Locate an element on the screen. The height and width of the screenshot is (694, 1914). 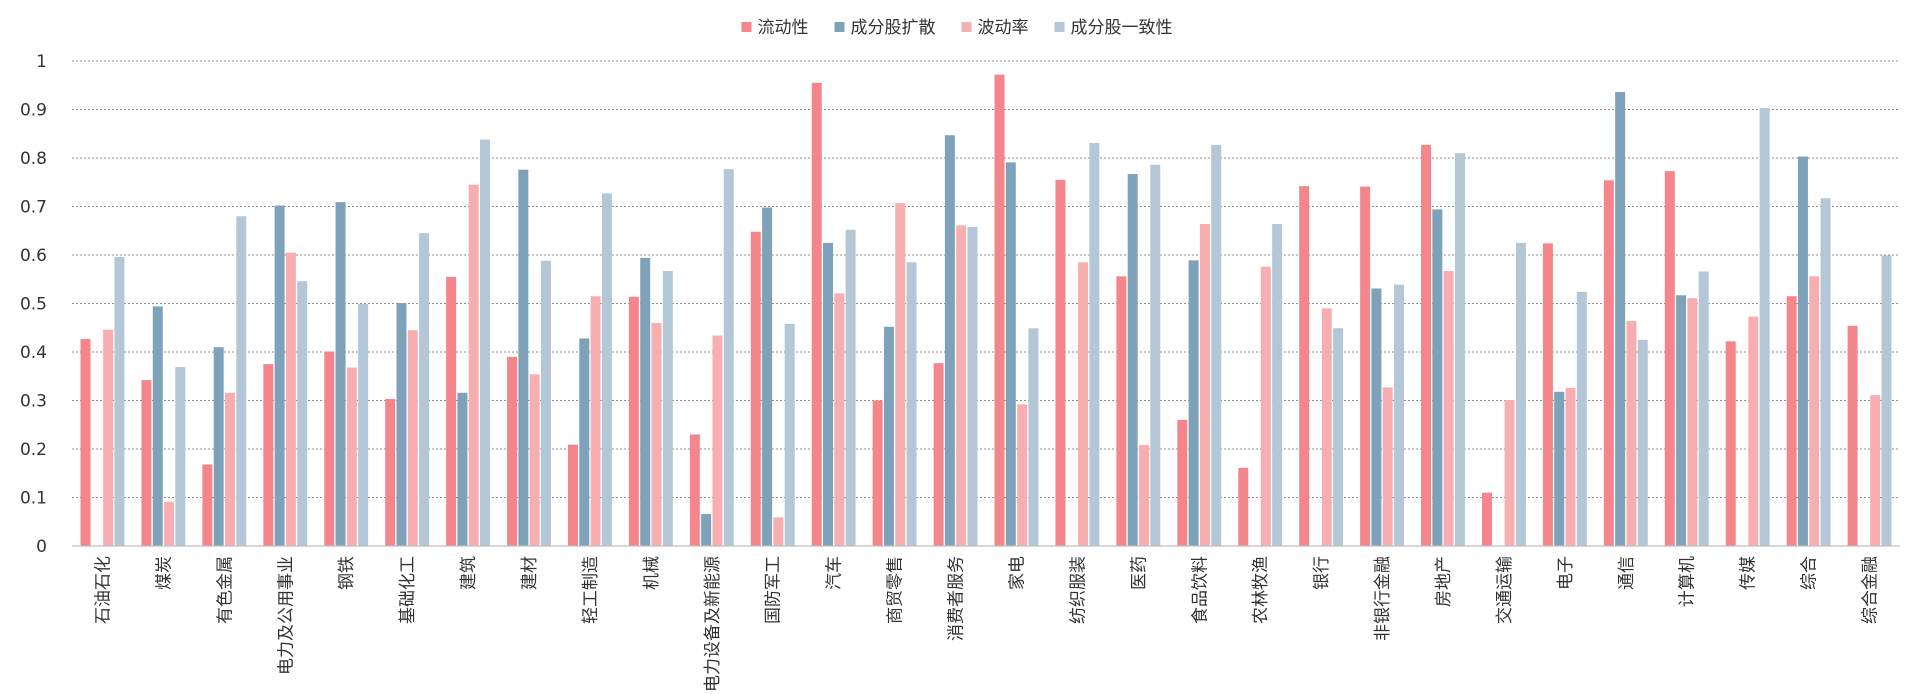
legend: 流动性 成分股扩散 波动率 成分股一致性 is located at coordinates (957, 28).